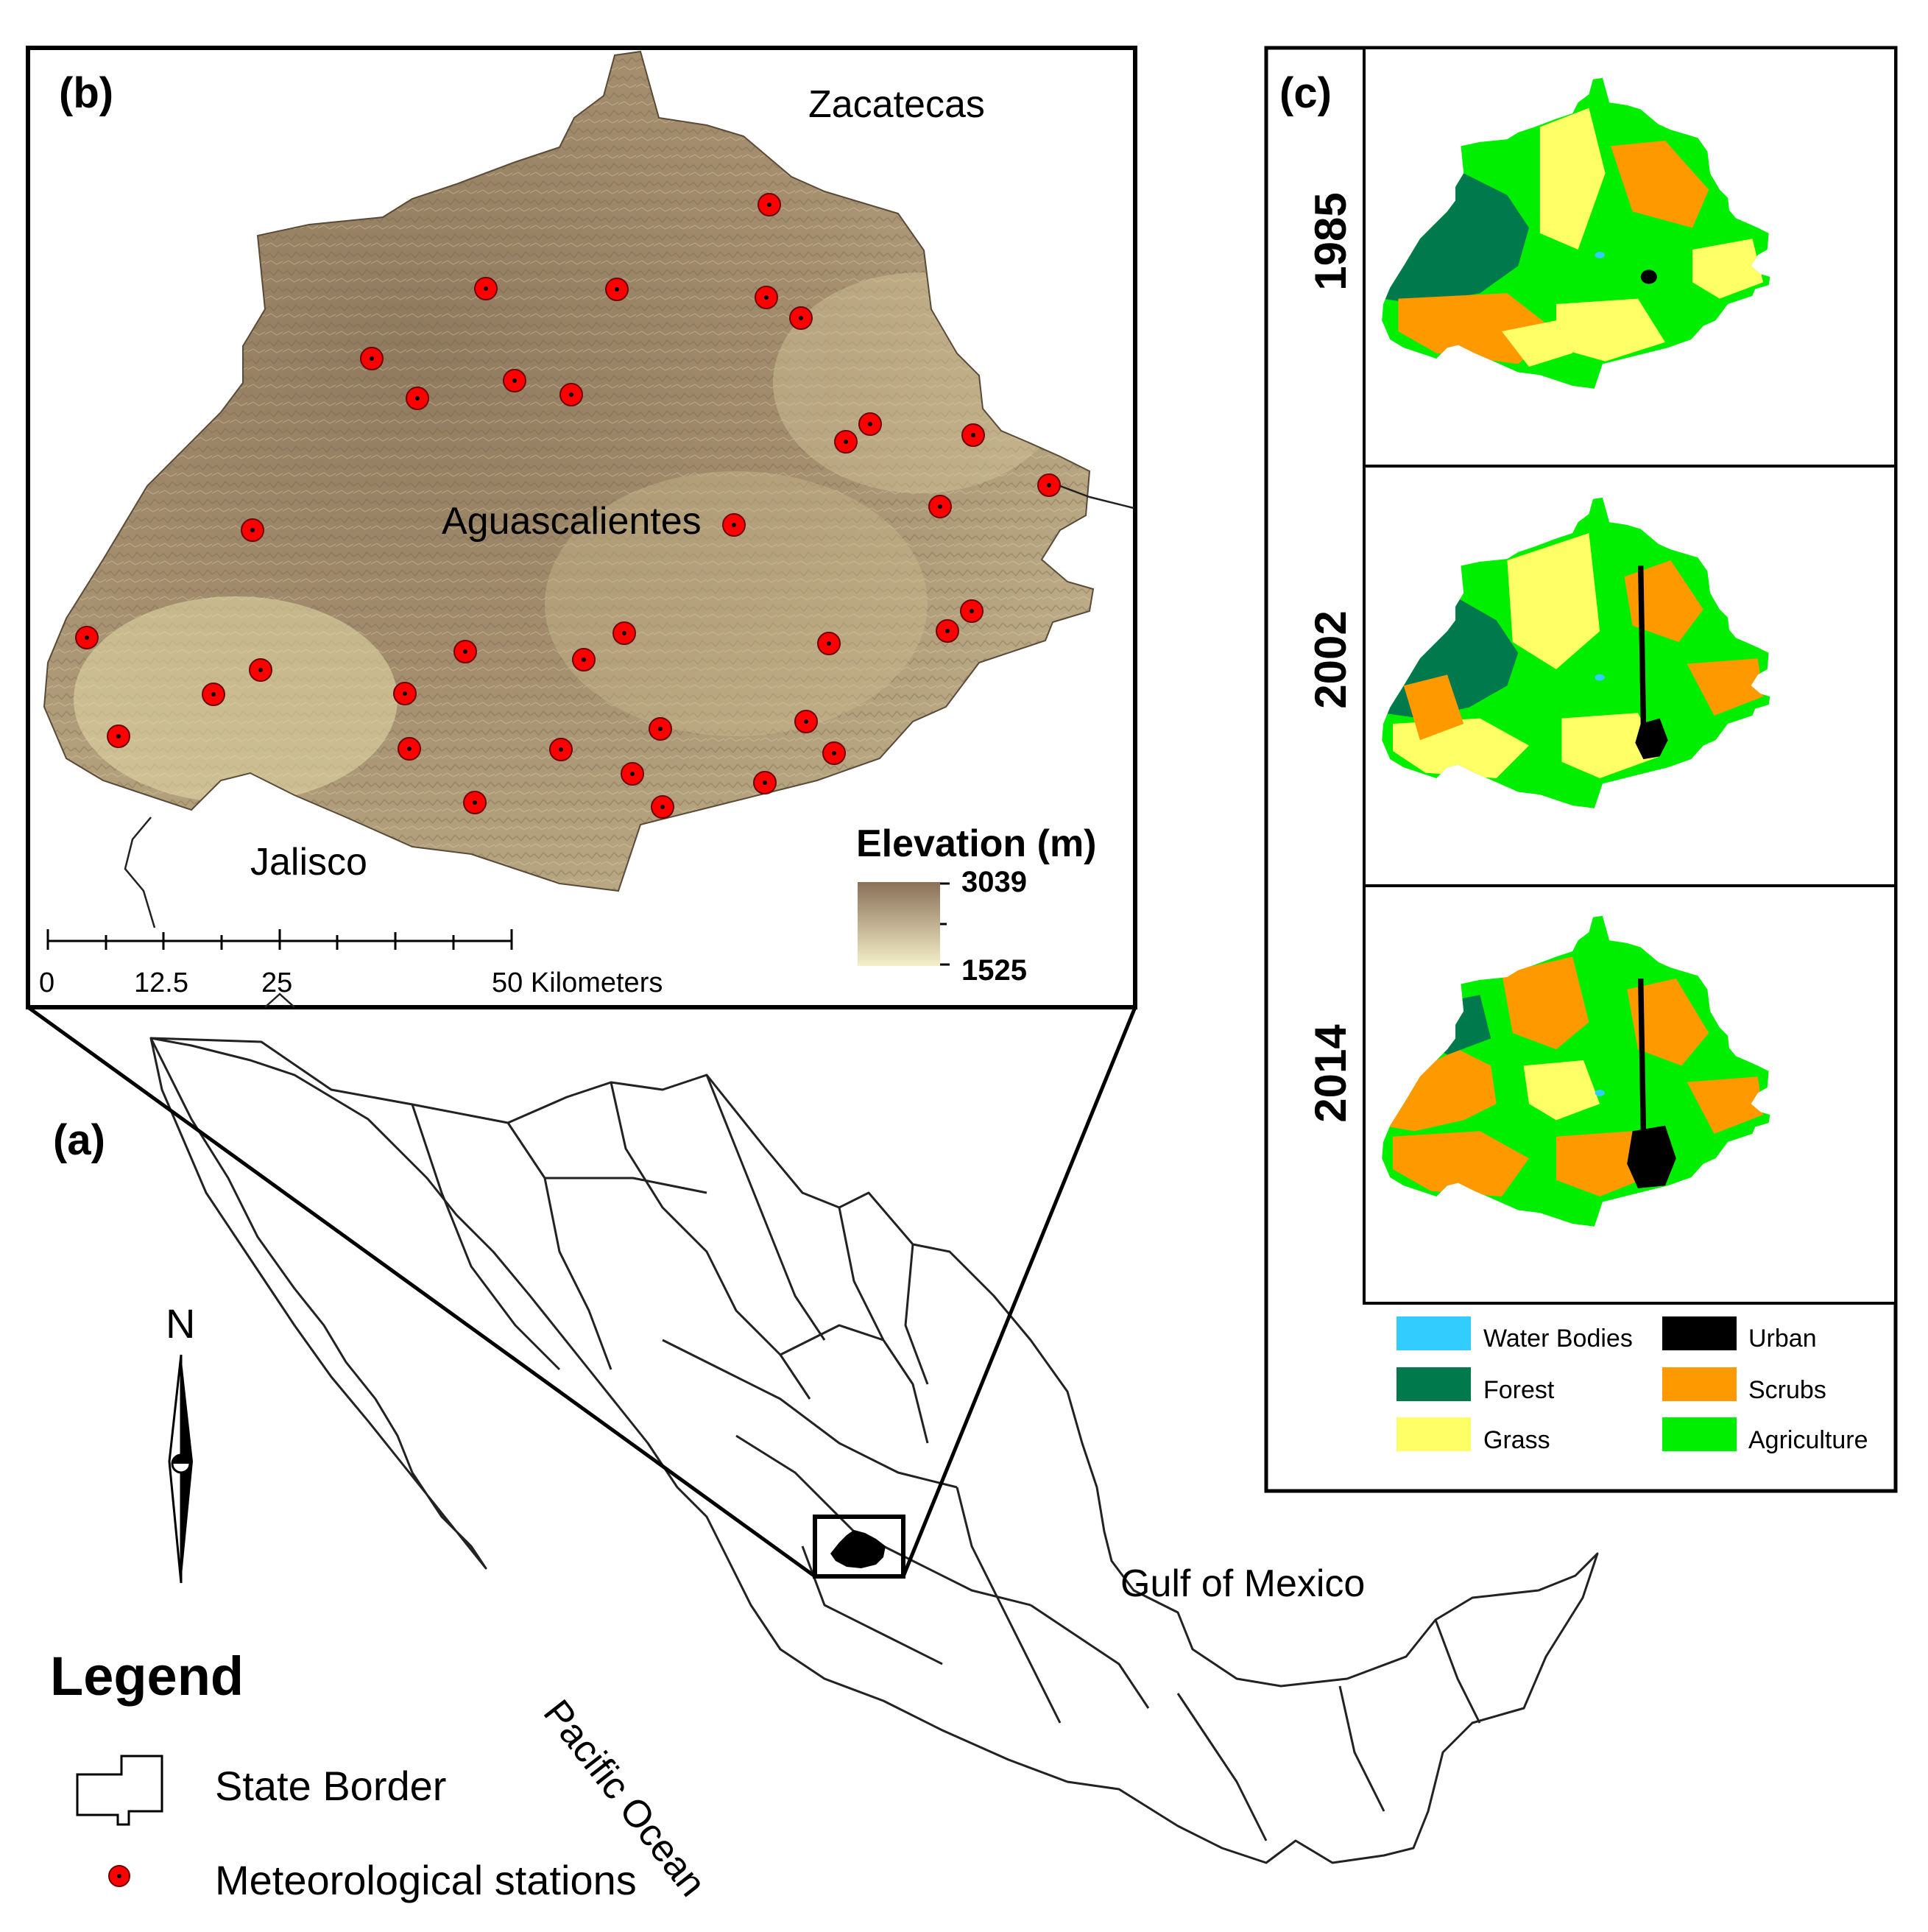 The width and height of the screenshot is (1928, 1932). I want to click on scale-bar-ticks, so click(279, 939).